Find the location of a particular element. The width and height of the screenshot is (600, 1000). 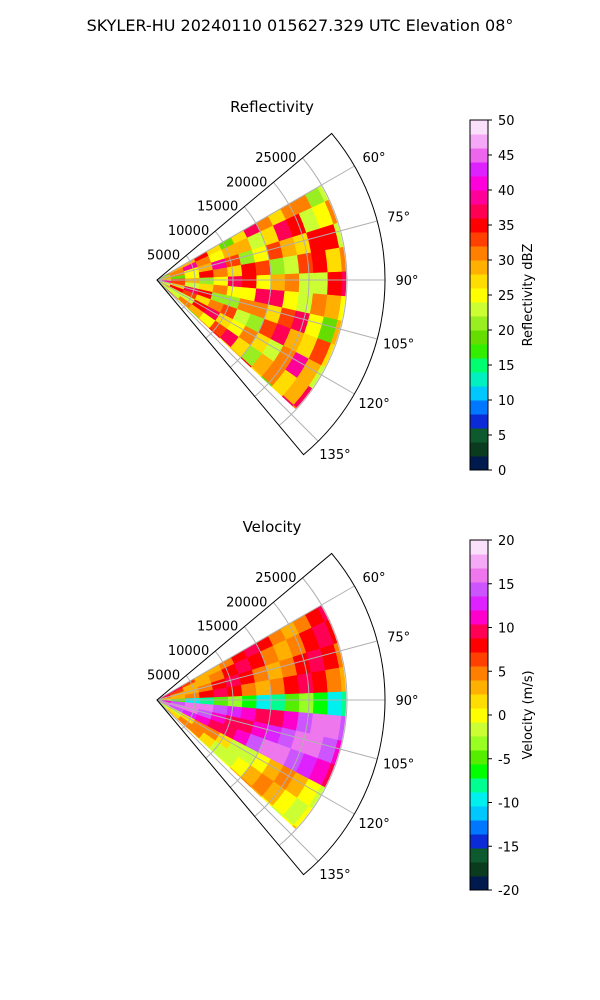

colorbar-tick-label: 10 is located at coordinates (506, 629).